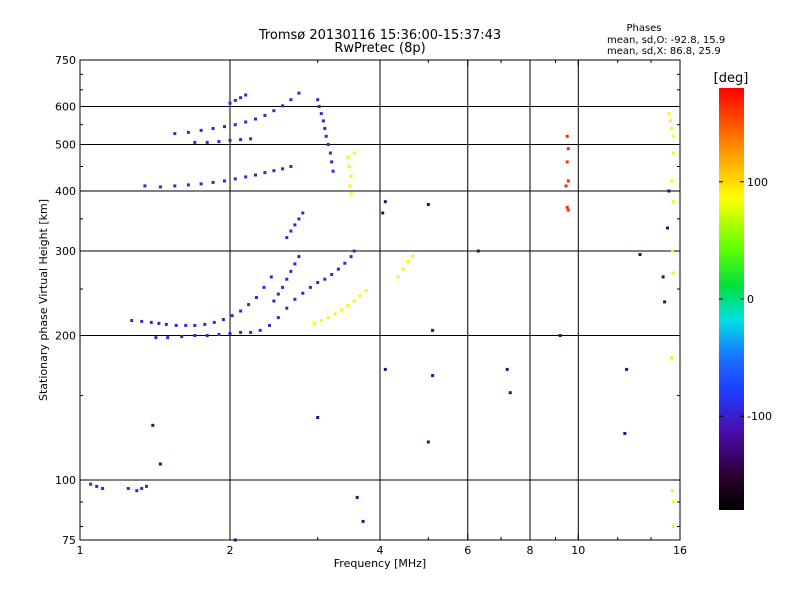 This screenshot has width=800, height=604. Describe the element at coordinates (530, 550) in the screenshot. I see `x-tick-label: 8` at that location.